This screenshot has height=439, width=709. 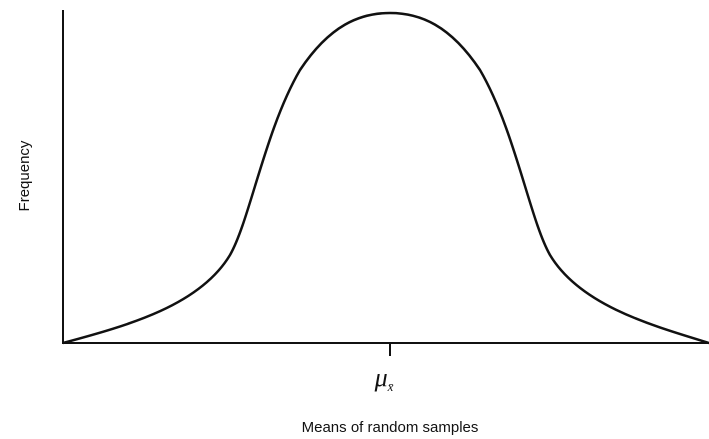 I want to click on y-axis-label: Frequency, so click(x=24, y=175).